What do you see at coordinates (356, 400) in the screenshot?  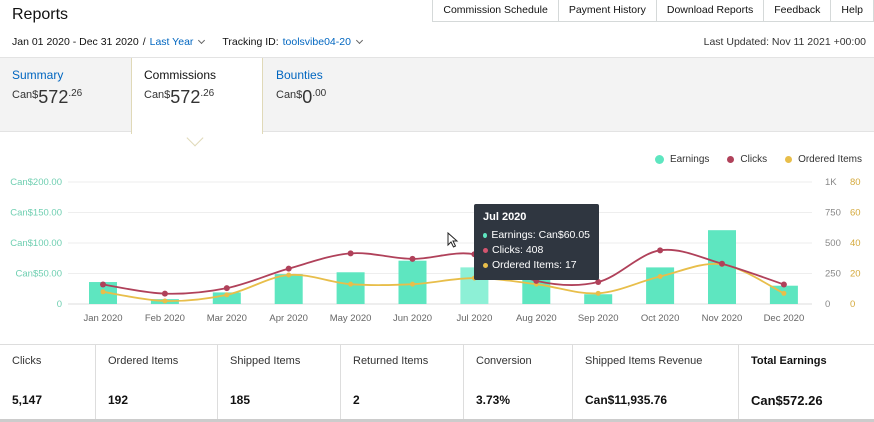 I see `stat-value: 2` at bounding box center [356, 400].